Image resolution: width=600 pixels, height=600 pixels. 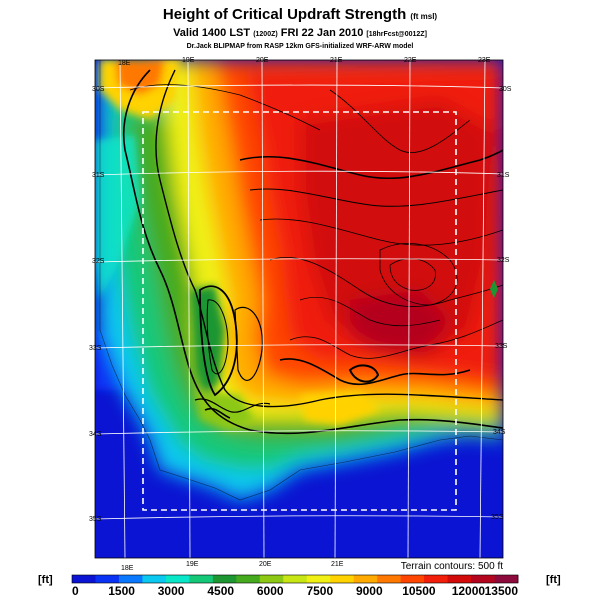 What do you see at coordinates (262, 60) in the screenshot?
I see `lon-top-label: 20E` at bounding box center [262, 60].